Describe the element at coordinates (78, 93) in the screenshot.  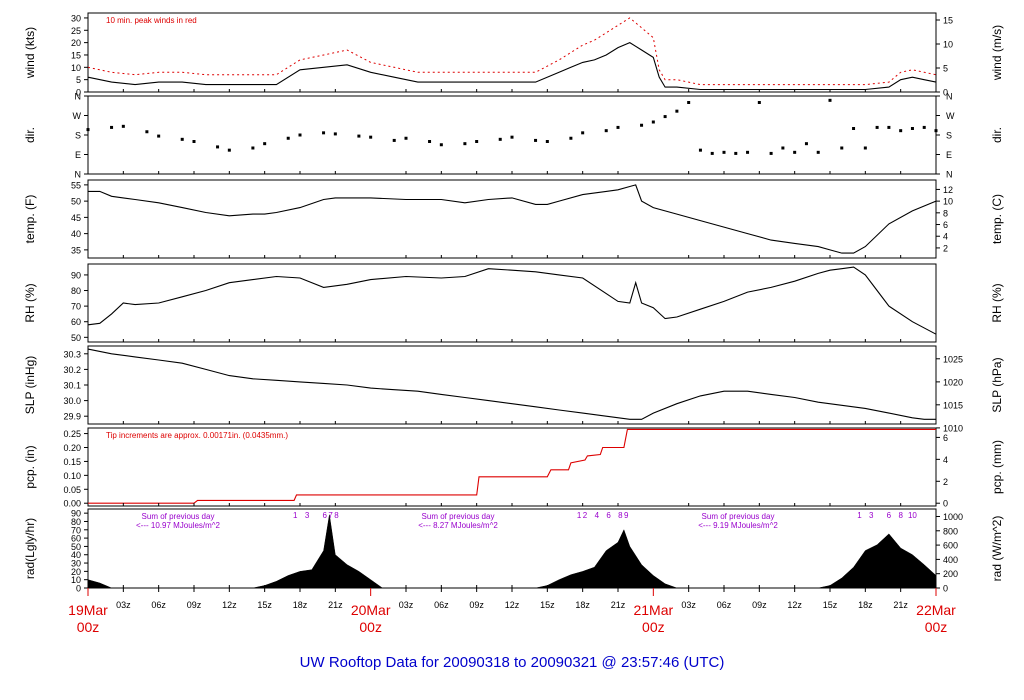
I see `wind-ytick-label: 0` at that location.